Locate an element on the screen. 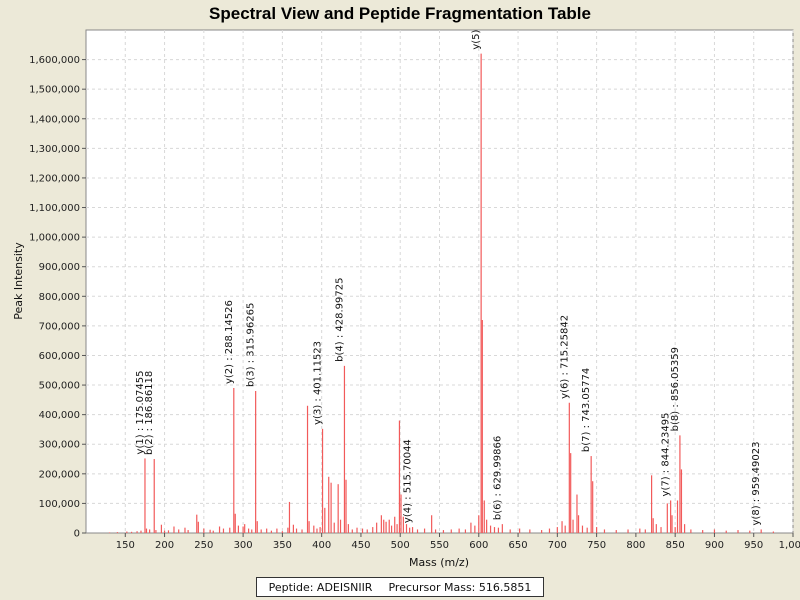 This screenshot has height=600, width=800. x-tick-label: 900 is located at coordinates (714, 545).